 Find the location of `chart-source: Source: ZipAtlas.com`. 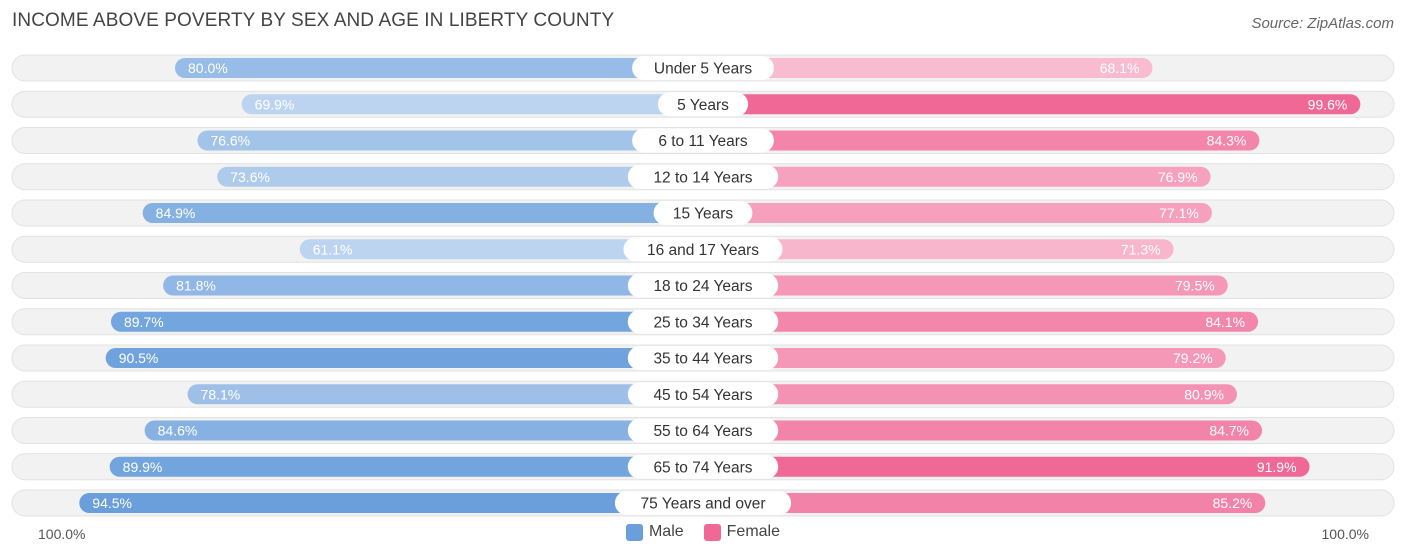

chart-source: Source: ZipAtlas.com is located at coordinates (1322, 23).